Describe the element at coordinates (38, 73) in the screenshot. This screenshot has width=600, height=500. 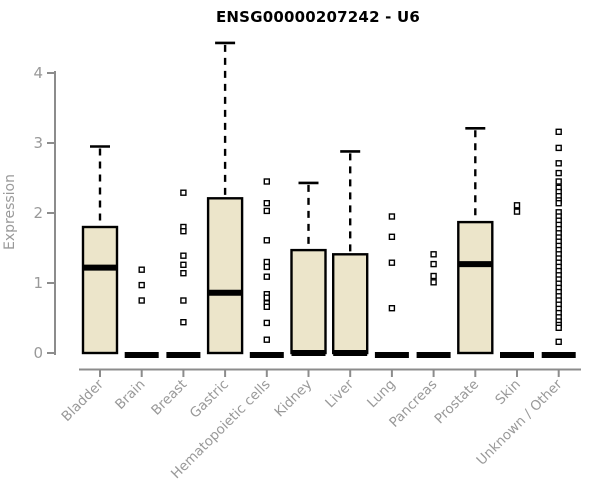
I see `y-tick-label: 4` at that location.